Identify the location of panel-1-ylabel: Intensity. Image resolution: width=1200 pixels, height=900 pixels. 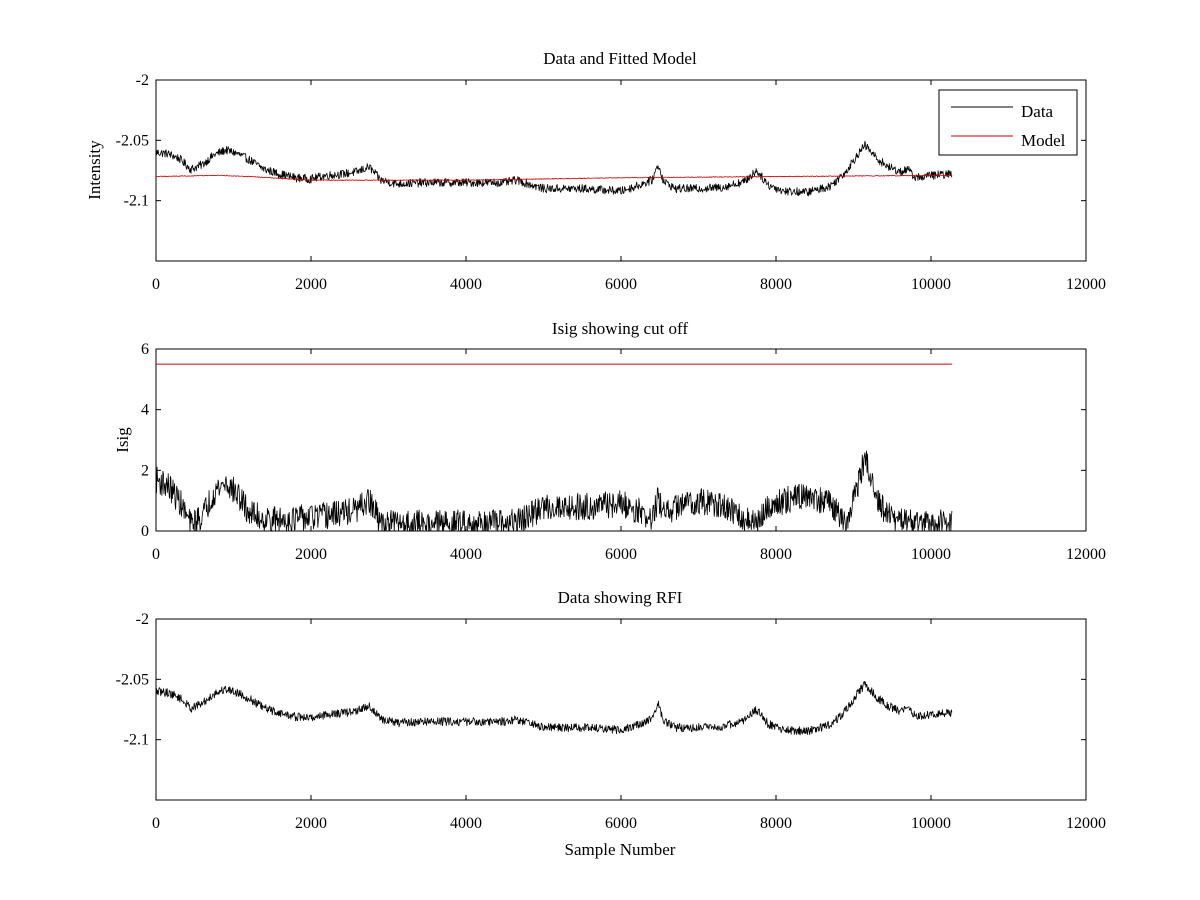
(94, 170).